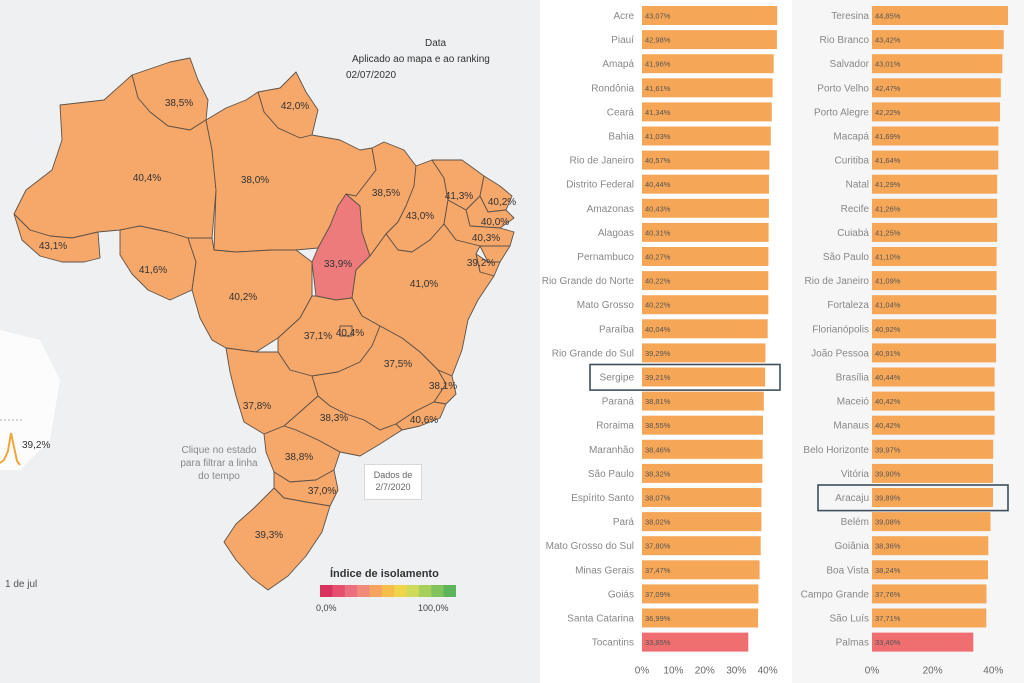 The height and width of the screenshot is (683, 1024). Describe the element at coordinates (658, 232) in the screenshot. I see `value-label: 40,31%` at that location.